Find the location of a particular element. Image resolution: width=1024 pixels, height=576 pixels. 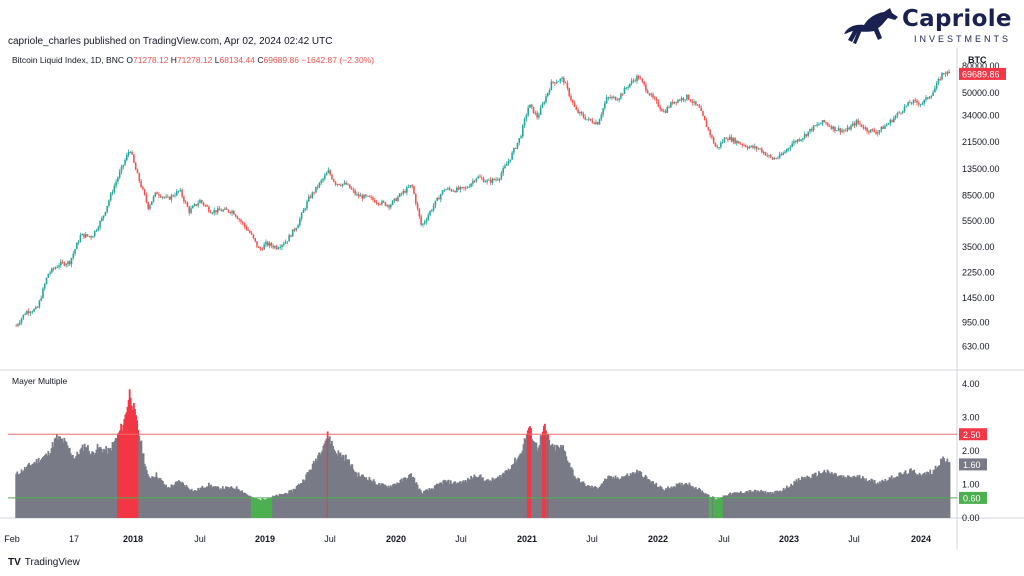

legend-c-label: C is located at coordinates (260, 60).